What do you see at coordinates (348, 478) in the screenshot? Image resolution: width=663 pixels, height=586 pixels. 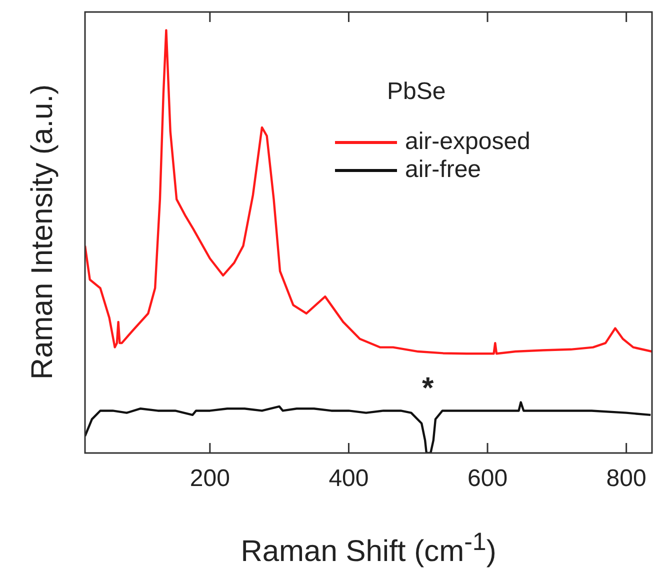 I see `x-tick-label: 400` at bounding box center [348, 478].